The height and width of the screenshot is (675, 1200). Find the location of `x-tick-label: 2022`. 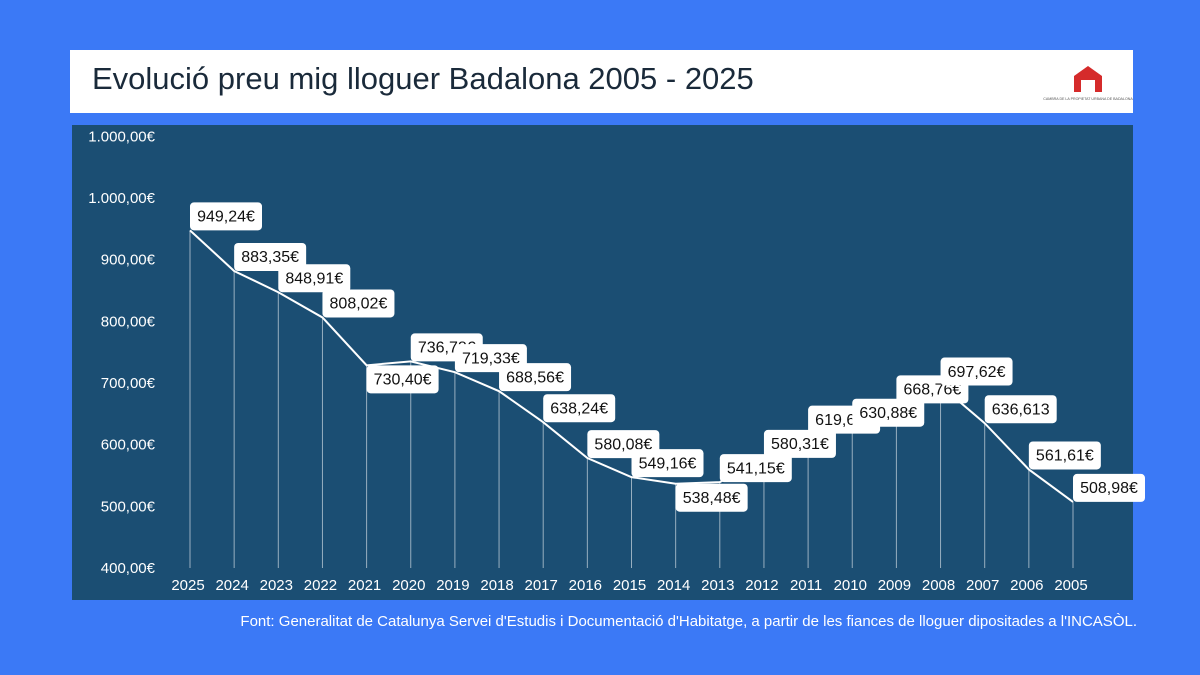

x-tick-label: 2022 is located at coordinates (320, 585).